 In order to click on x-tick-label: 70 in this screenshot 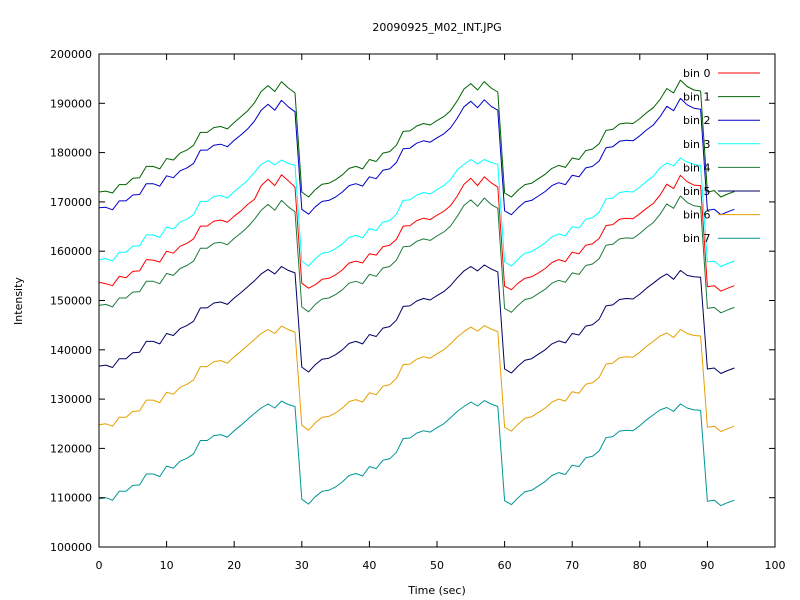, I will do `click(572, 565)`.